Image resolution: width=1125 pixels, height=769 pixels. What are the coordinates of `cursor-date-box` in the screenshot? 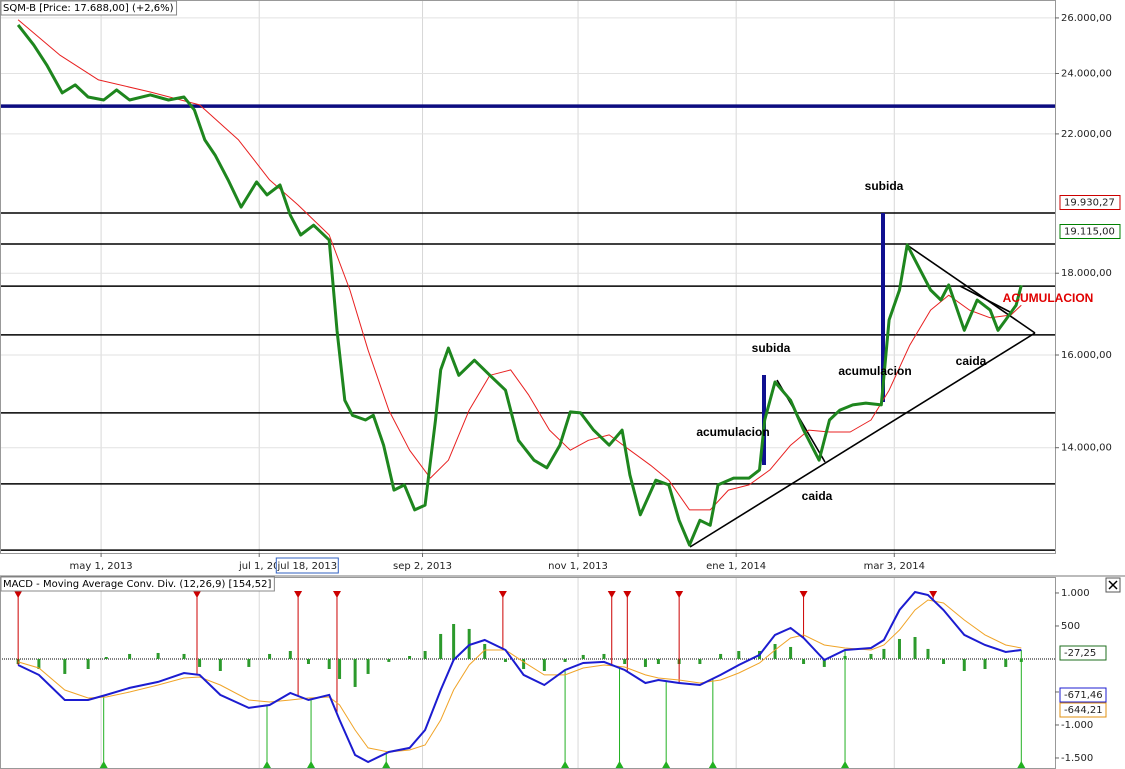 It's located at (307, 565).